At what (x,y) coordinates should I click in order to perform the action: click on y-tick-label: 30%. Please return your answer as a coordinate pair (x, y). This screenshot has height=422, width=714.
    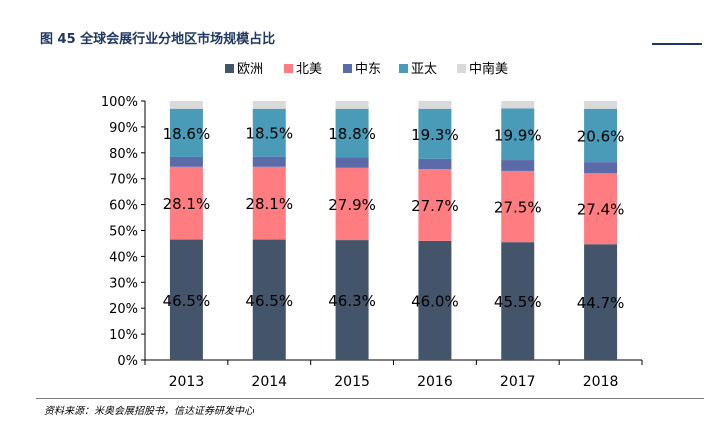
    Looking at the image, I should click on (123, 283).